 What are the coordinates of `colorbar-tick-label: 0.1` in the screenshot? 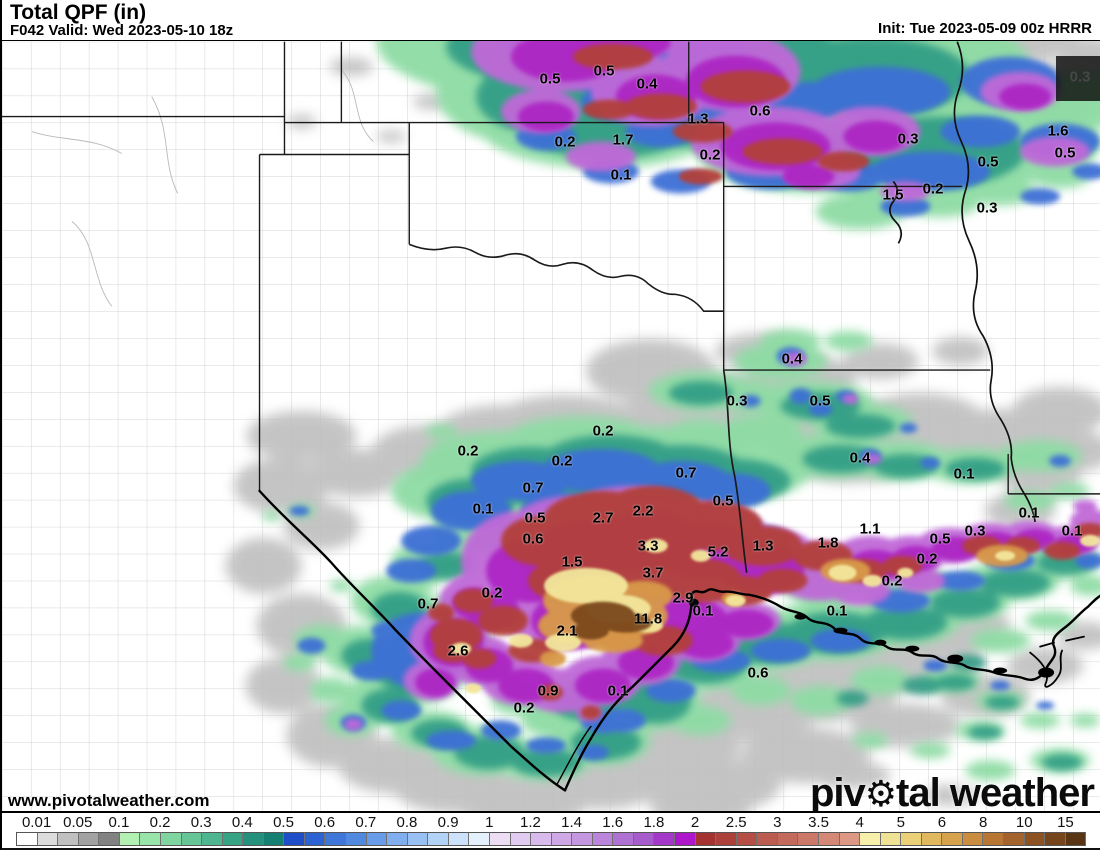 It's located at (119, 822).